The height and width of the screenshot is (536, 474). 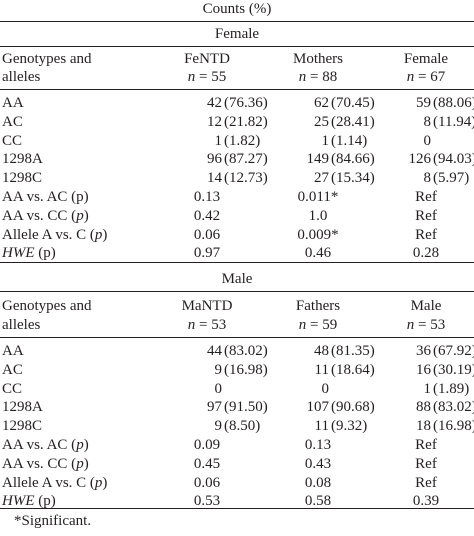 What do you see at coordinates (321, 351) in the screenshot?
I see `count-cell: 48` at bounding box center [321, 351].